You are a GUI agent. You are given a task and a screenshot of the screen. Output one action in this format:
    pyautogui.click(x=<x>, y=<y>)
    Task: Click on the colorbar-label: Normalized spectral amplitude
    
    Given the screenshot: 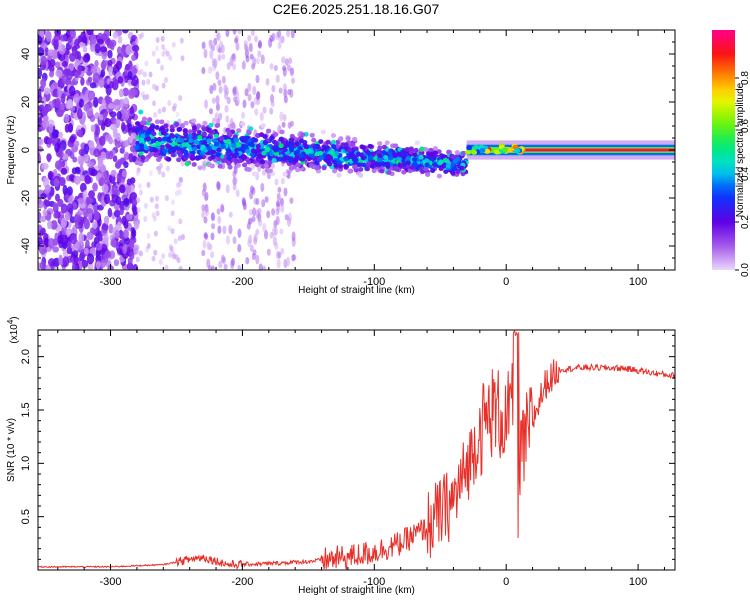 What is the action you would take?
    pyautogui.click(x=740, y=149)
    